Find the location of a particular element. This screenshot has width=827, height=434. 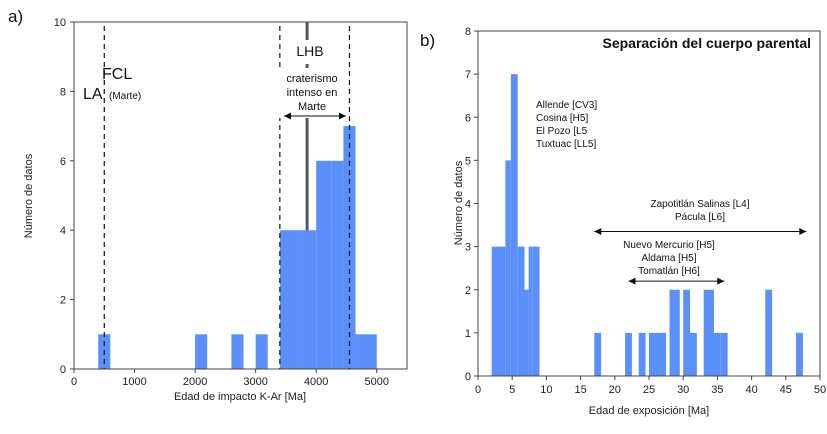

panel-a-label: a) is located at coordinates (15, 16).